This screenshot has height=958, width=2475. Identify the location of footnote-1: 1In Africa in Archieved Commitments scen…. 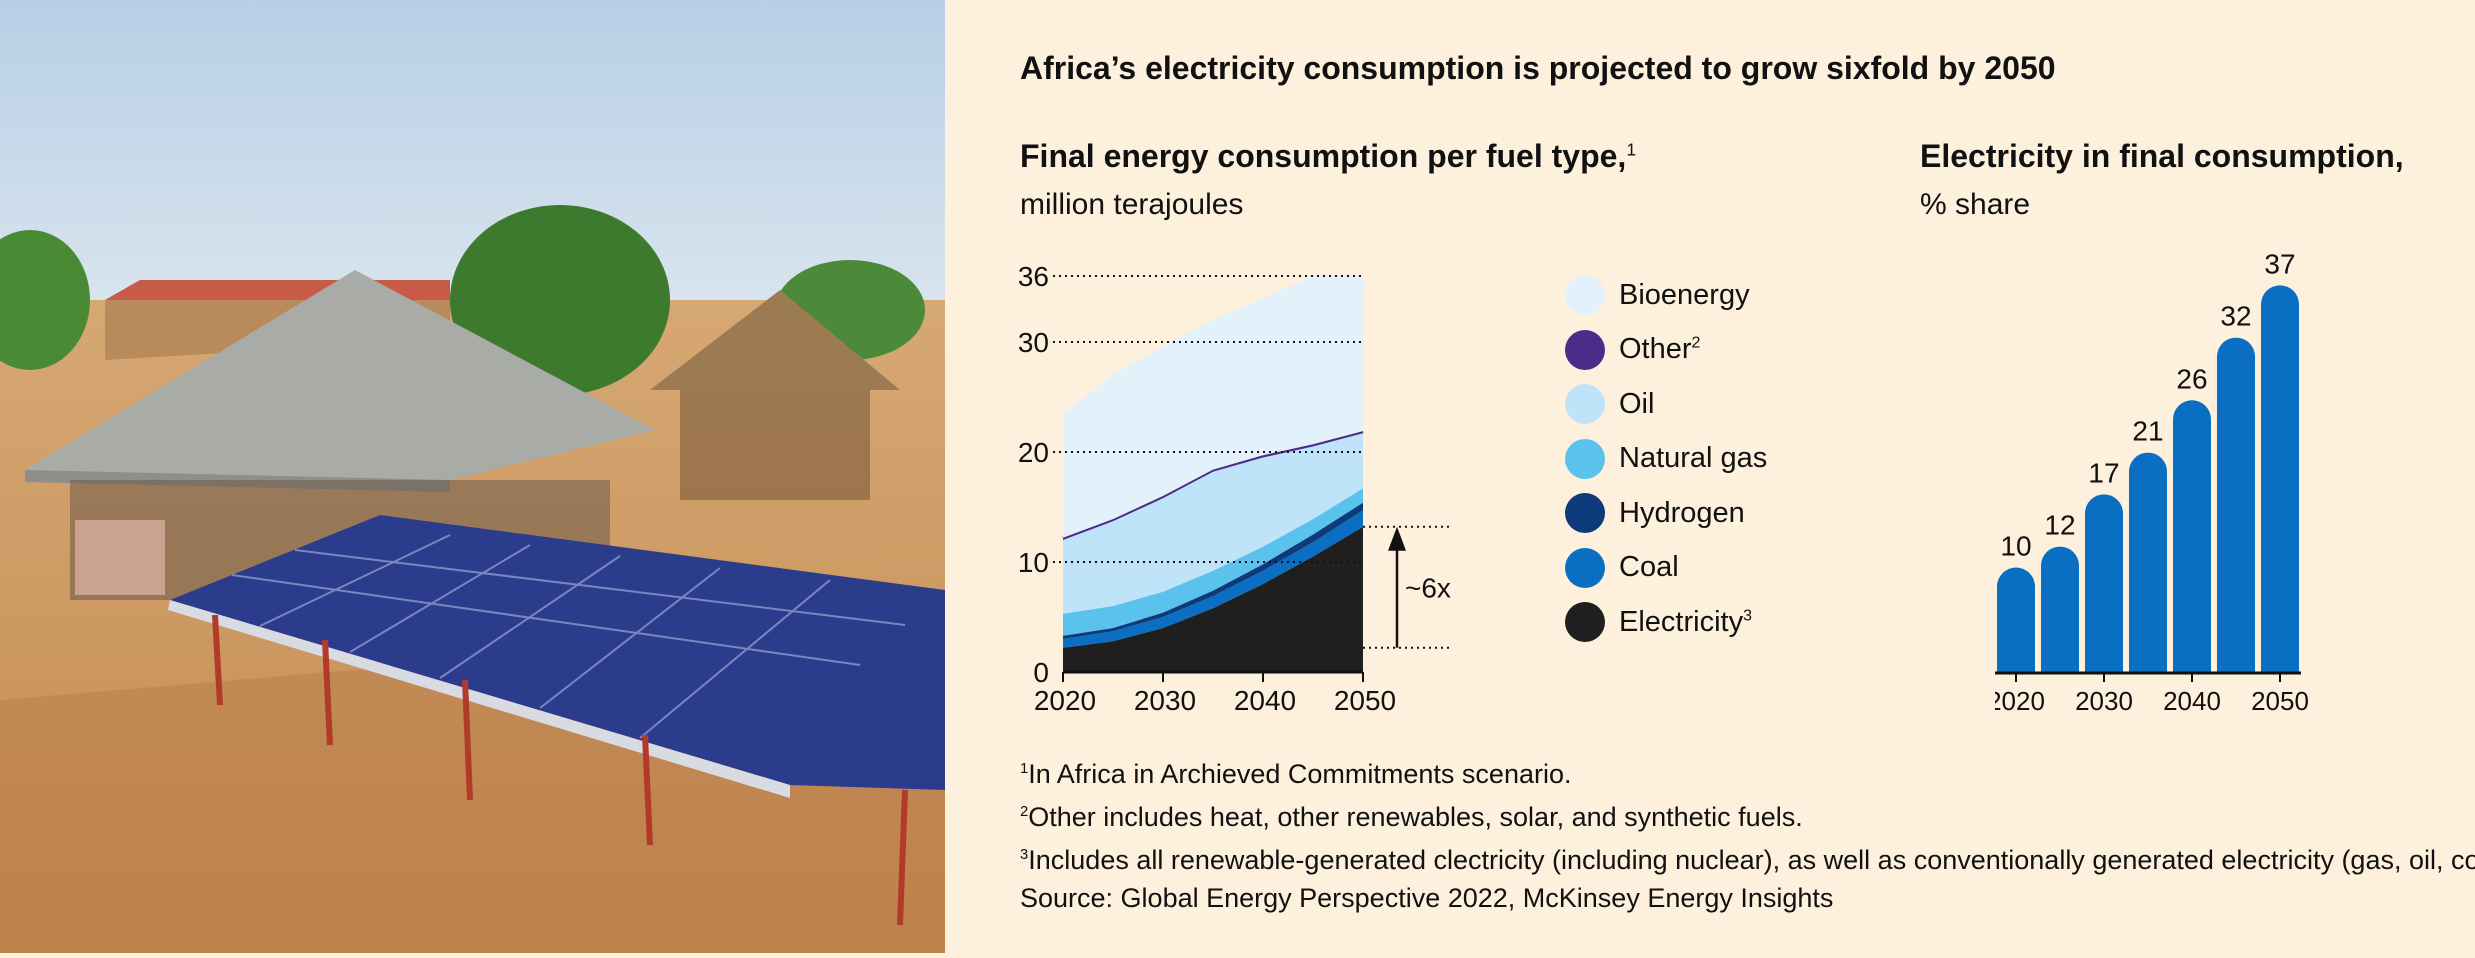
(1747, 771).